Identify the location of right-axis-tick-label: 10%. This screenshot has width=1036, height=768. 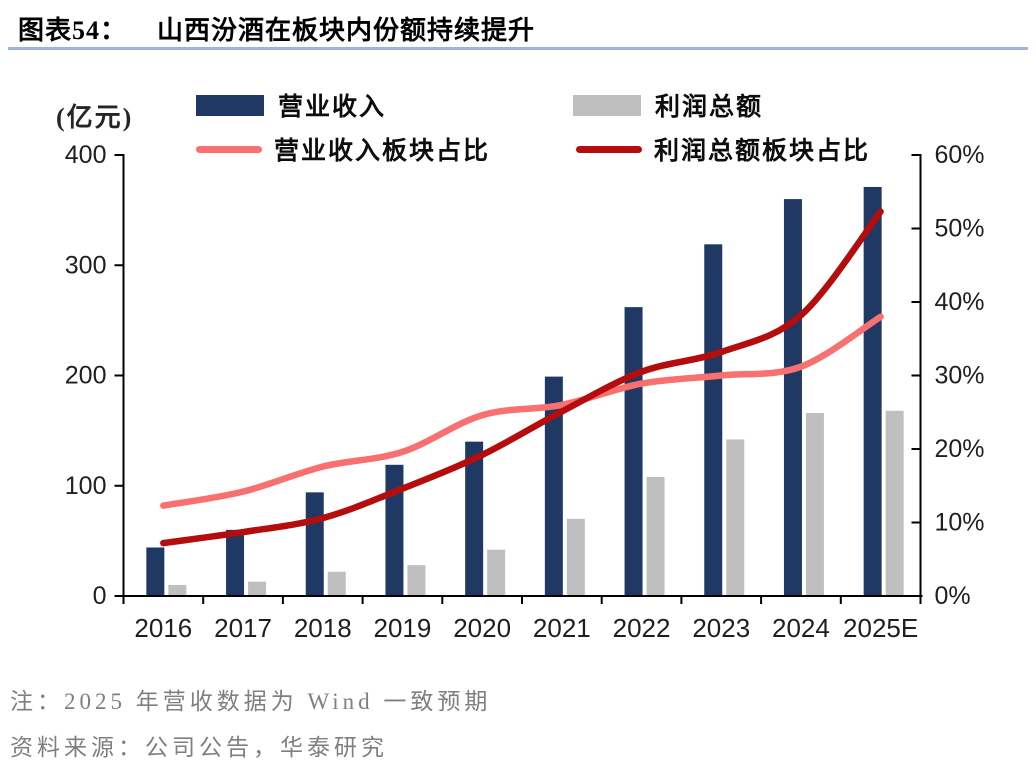
(960, 523).